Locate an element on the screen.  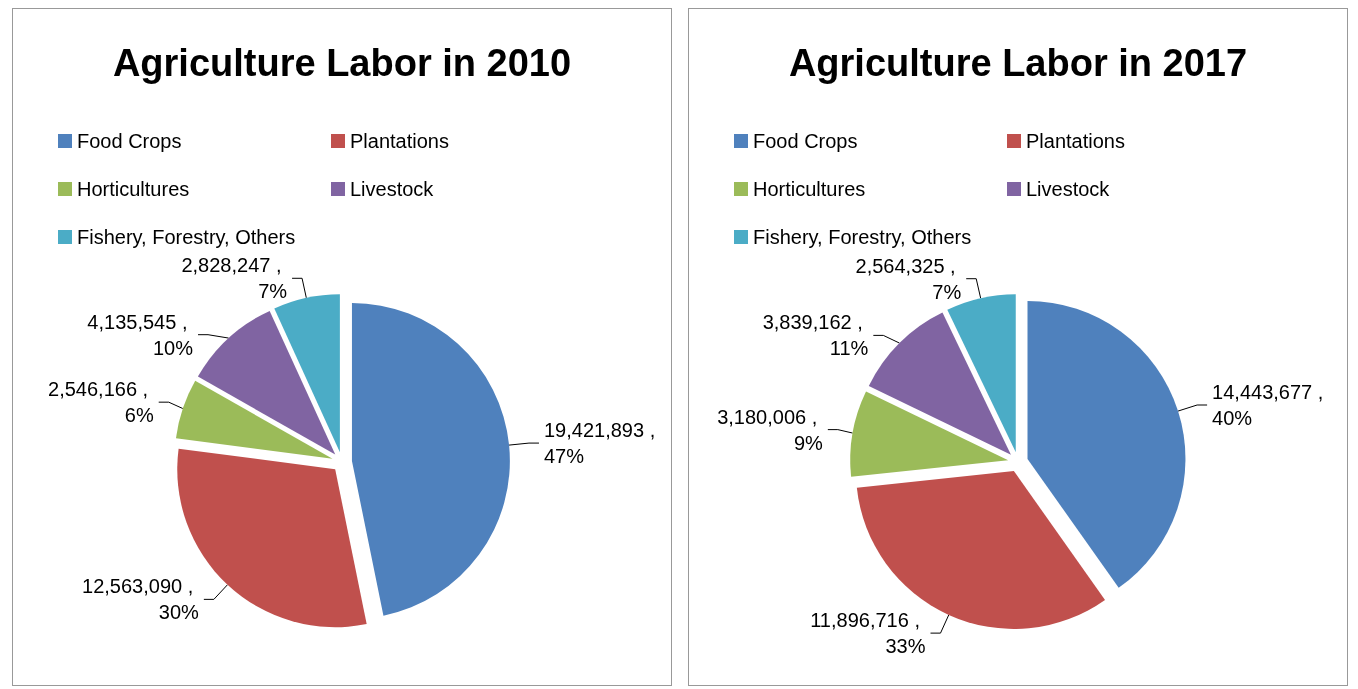
chart-title: Agriculture Labor in 2017 is located at coordinates (1018, 63).